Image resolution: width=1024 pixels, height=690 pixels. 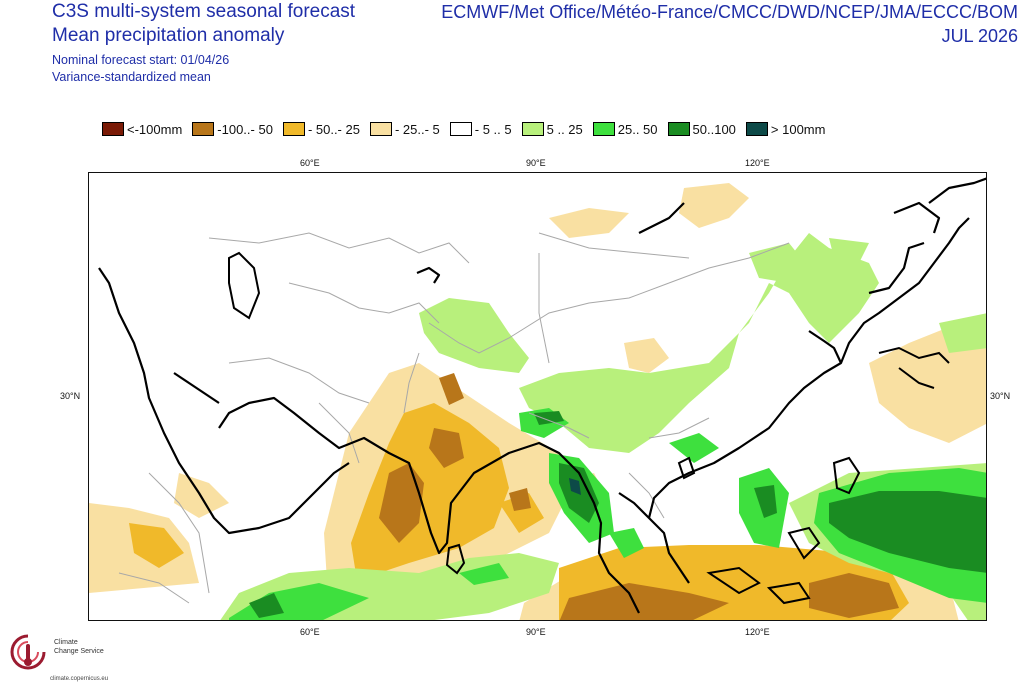 I want to click on legend-label: > 100mm, so click(x=798, y=129).